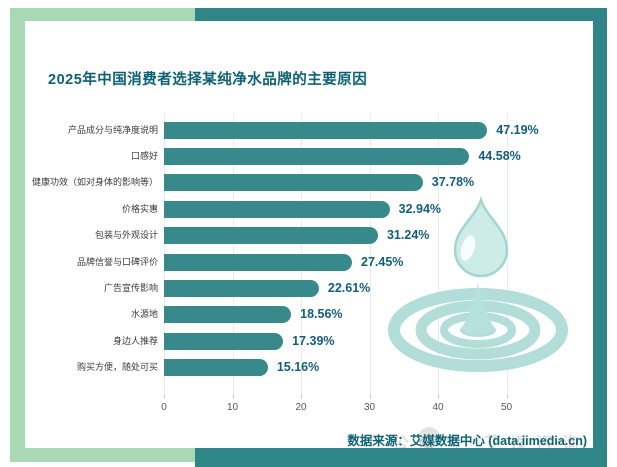 This screenshot has height=467, width=617. Describe the element at coordinates (453, 182) in the screenshot. I see `value-label: 37.78%` at that location.